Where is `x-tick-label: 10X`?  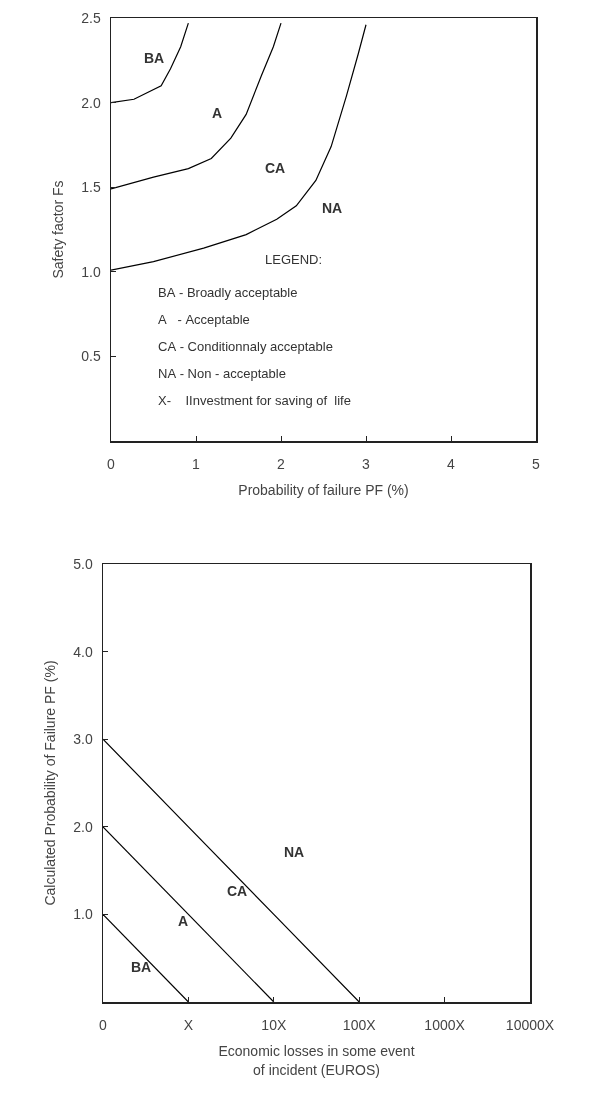 x-tick-label: 10X is located at coordinates (274, 1025).